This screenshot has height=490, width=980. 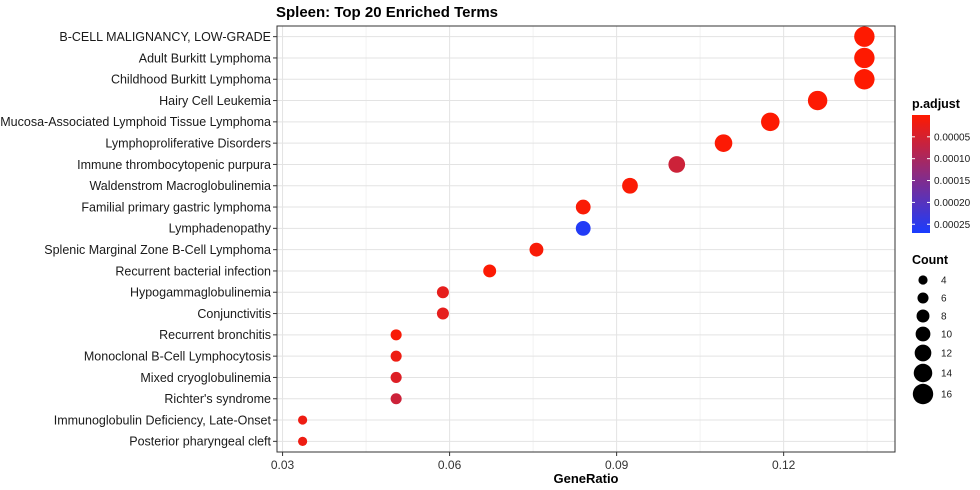 I want to click on count-legend-label: 12, so click(x=947, y=354).